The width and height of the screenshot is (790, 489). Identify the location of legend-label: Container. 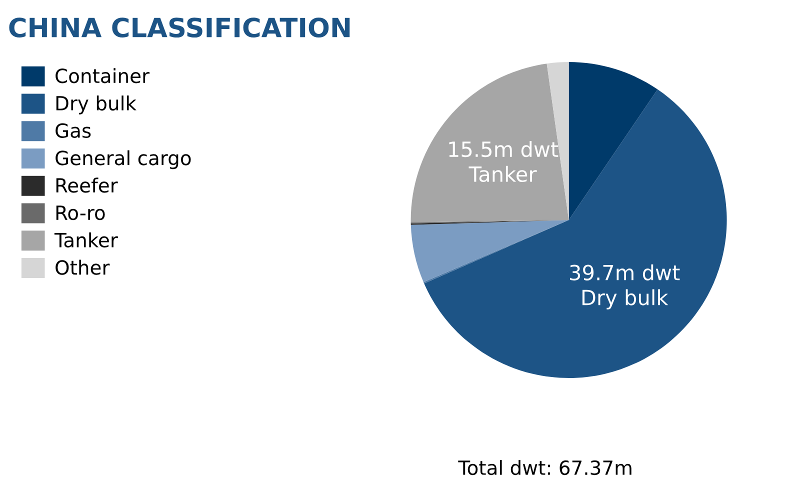
(103, 76).